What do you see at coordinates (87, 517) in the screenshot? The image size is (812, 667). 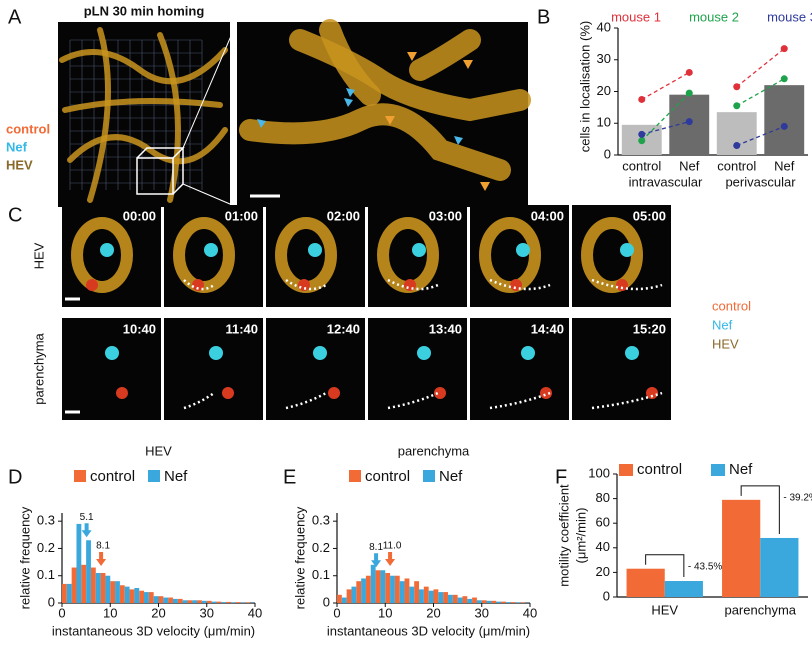 I see `marker-label: 5.1` at bounding box center [87, 517].